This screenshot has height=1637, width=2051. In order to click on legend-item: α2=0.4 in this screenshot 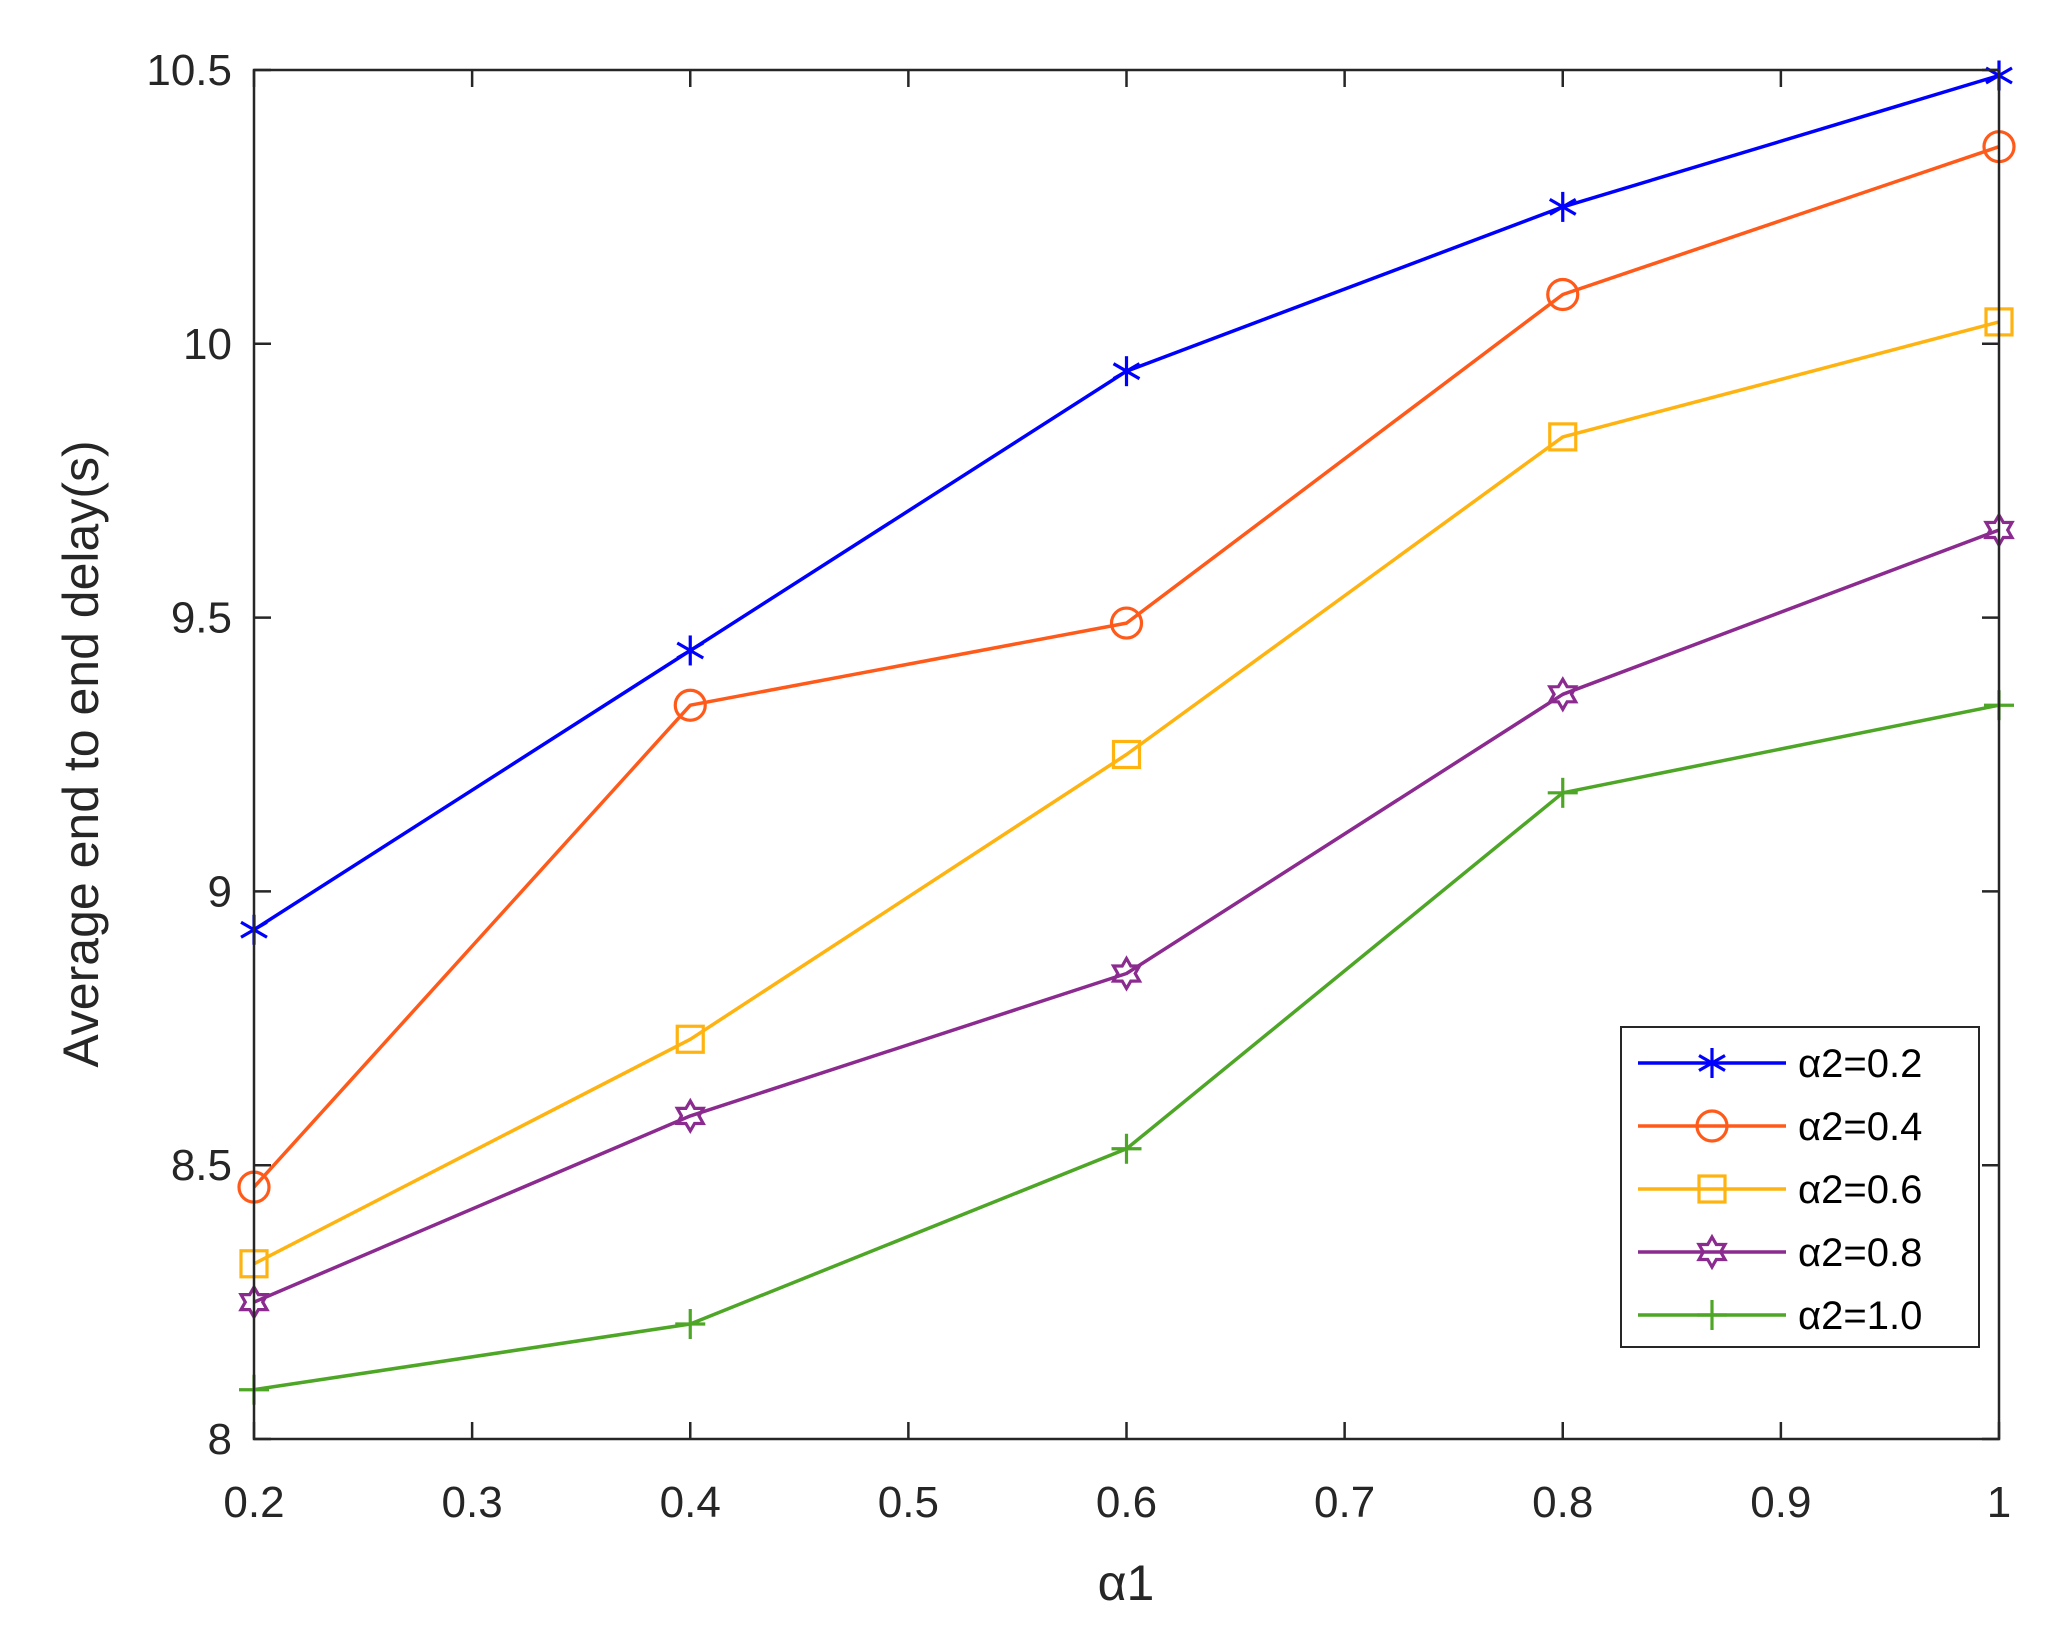, I will do `click(1780, 1127)`.